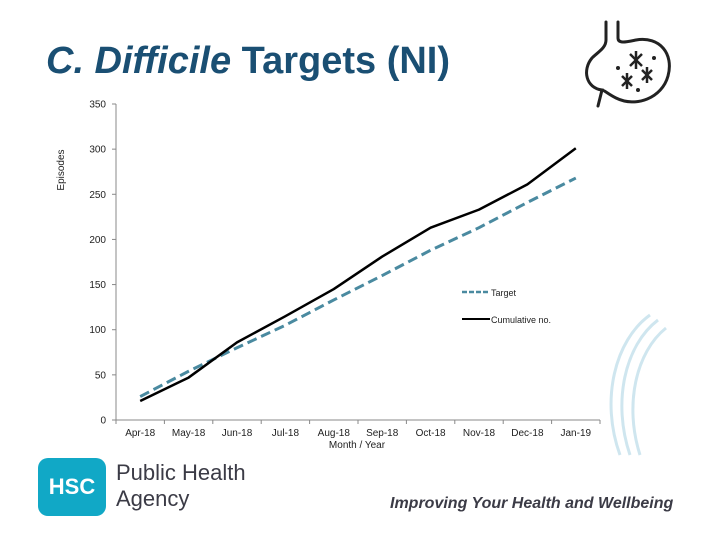  I want to click on x-tick-label: Jan-19, so click(576, 433).